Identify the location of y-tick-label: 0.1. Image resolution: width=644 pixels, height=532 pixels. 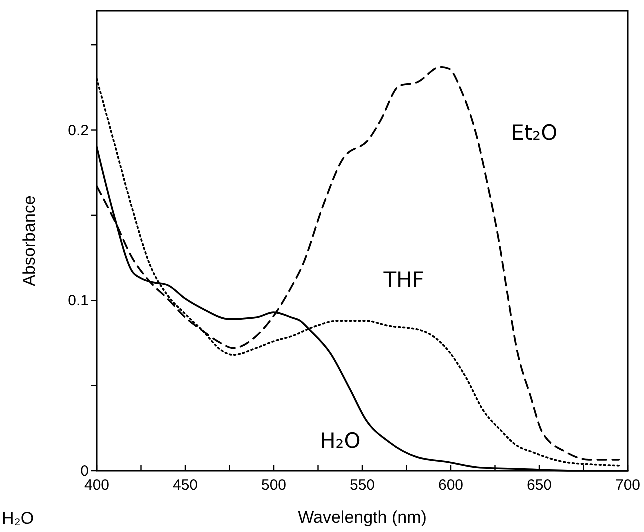
(78, 301).